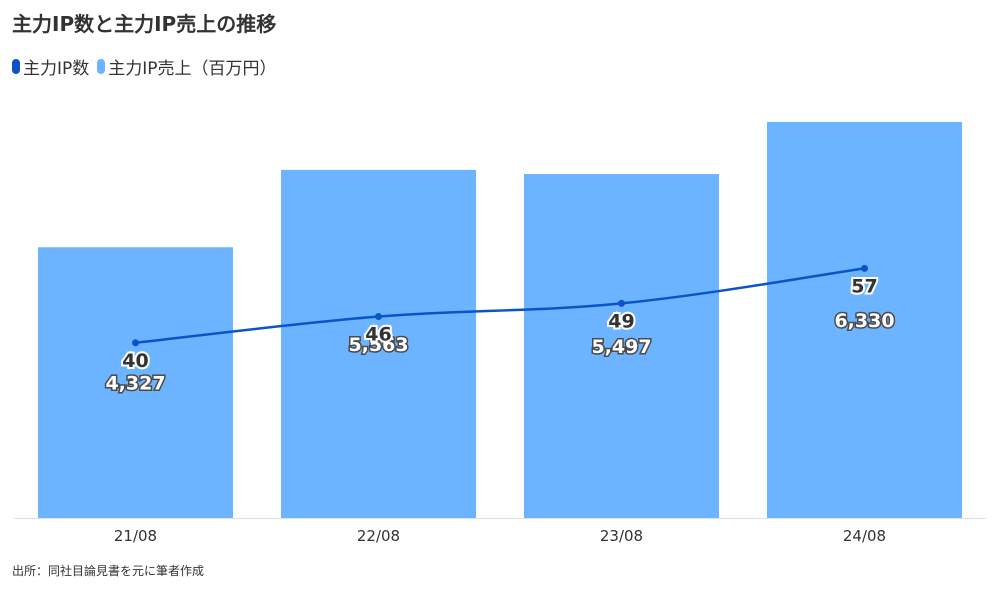 This screenshot has height=592, width=1000. What do you see at coordinates (378, 335) in the screenshot?
I see `line-label-22/08: 46` at bounding box center [378, 335].